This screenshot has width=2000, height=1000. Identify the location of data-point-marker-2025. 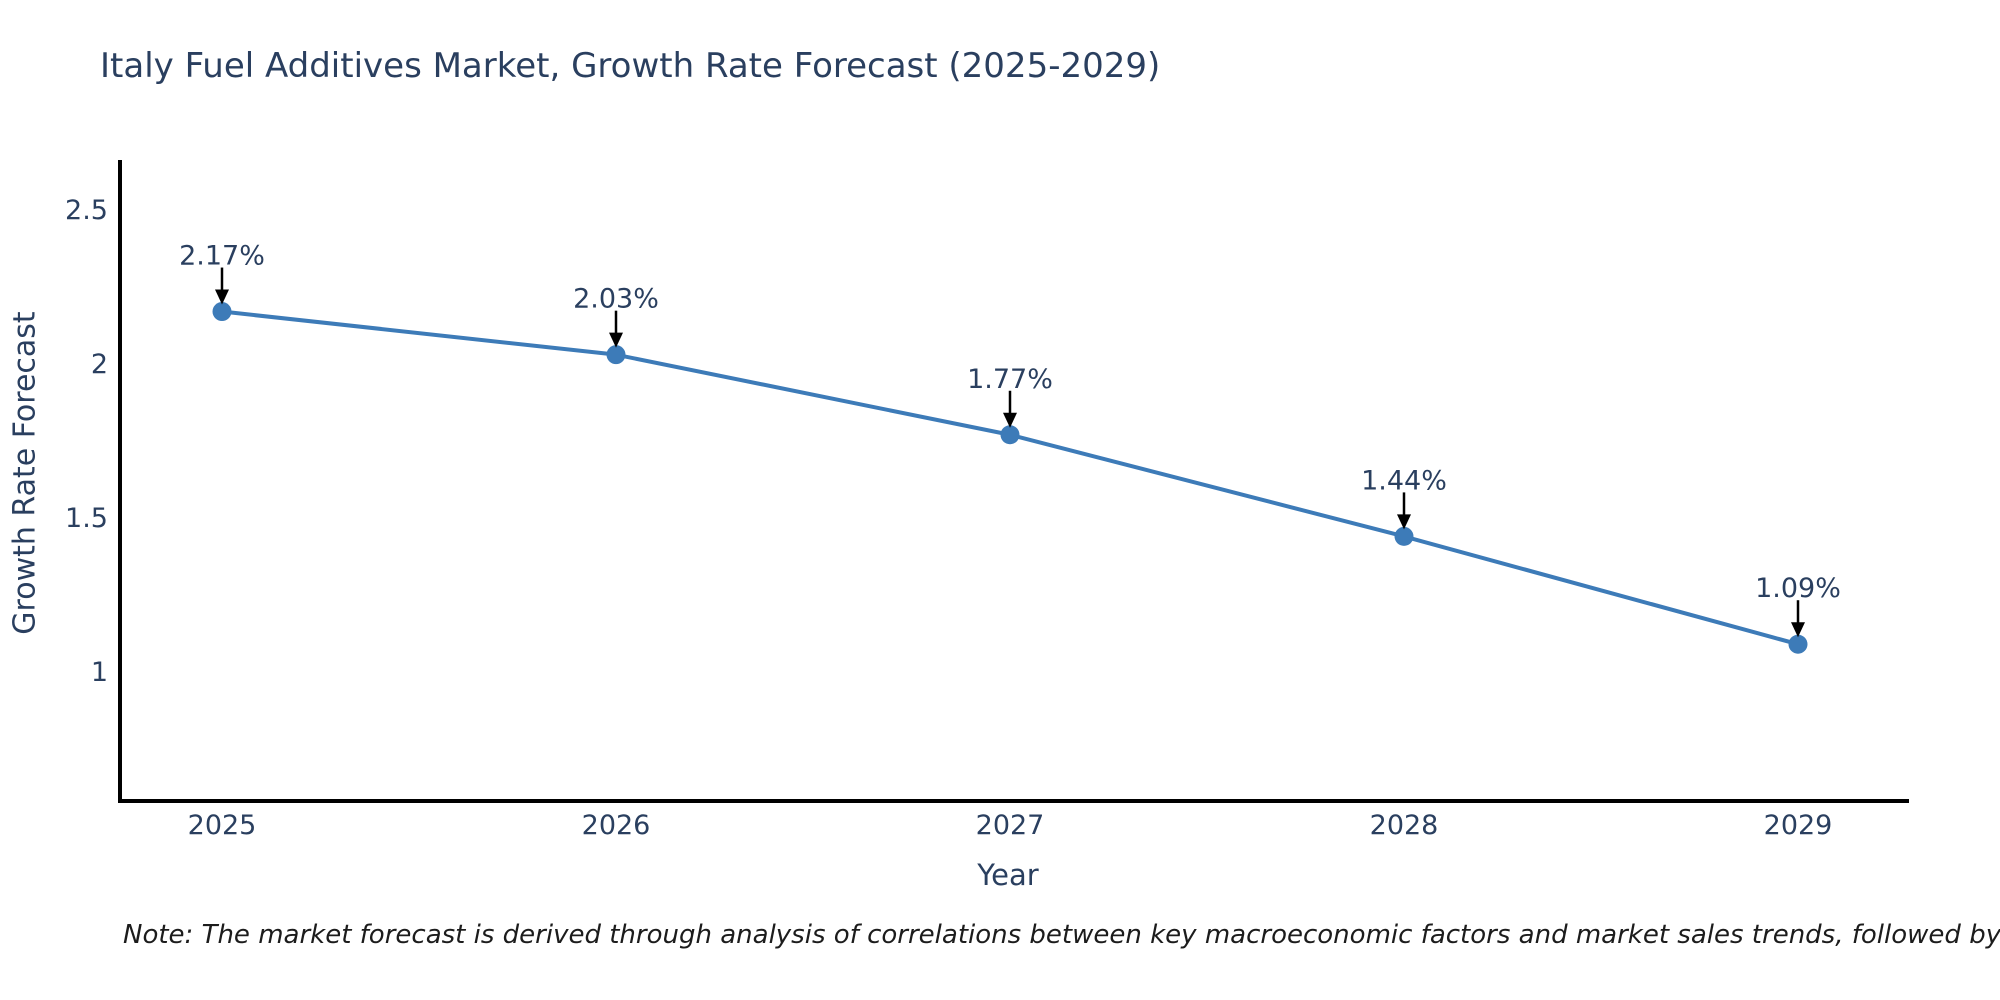
(222, 312).